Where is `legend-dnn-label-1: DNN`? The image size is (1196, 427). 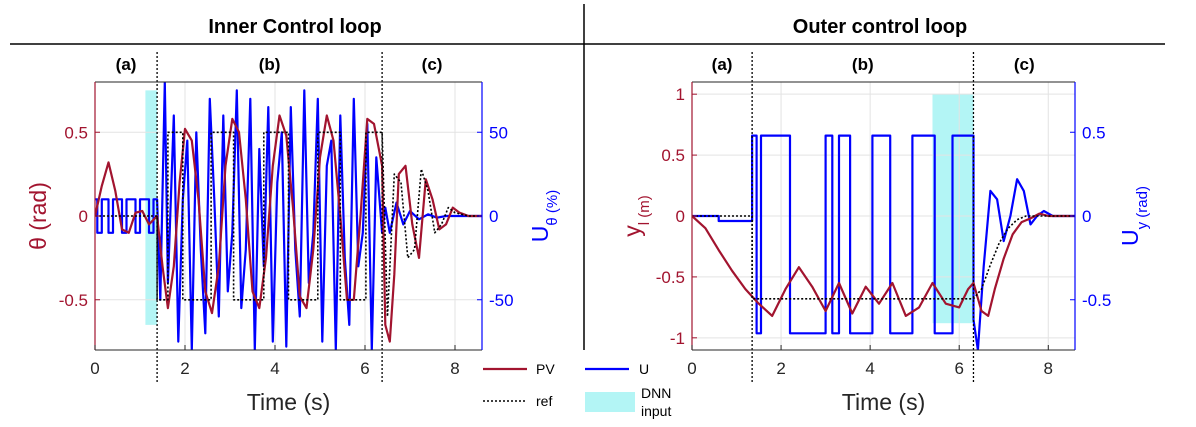
legend-dnn-label-1: DNN is located at coordinates (656, 393).